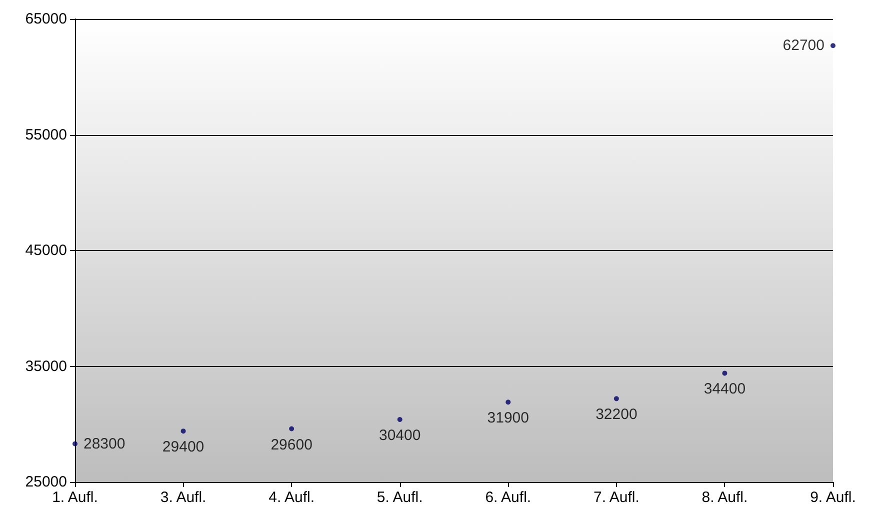  I want to click on x-tick-label: 8. Aufl., so click(725, 497).